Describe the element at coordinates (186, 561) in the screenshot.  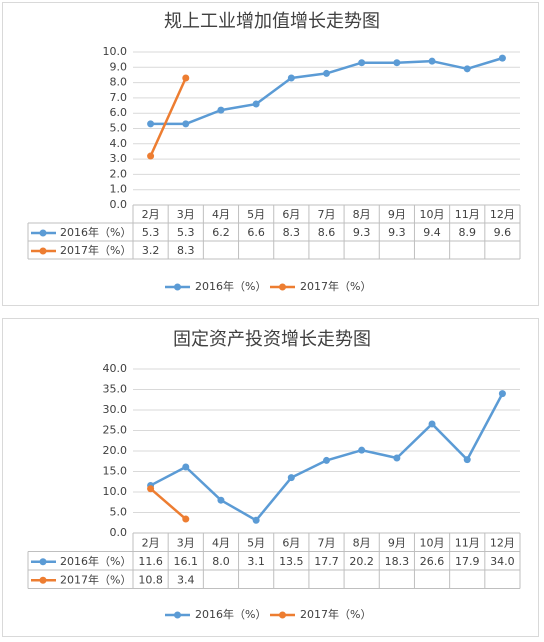
I see `table-value: 16.1` at that location.